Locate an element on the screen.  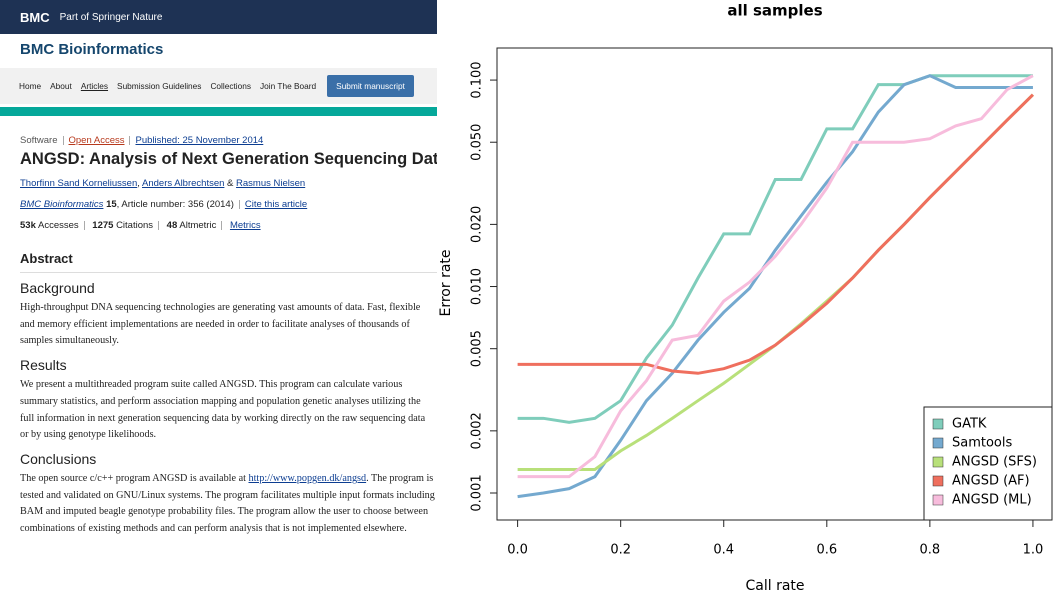
abstract-heading: Abstract is located at coordinates (228, 262).